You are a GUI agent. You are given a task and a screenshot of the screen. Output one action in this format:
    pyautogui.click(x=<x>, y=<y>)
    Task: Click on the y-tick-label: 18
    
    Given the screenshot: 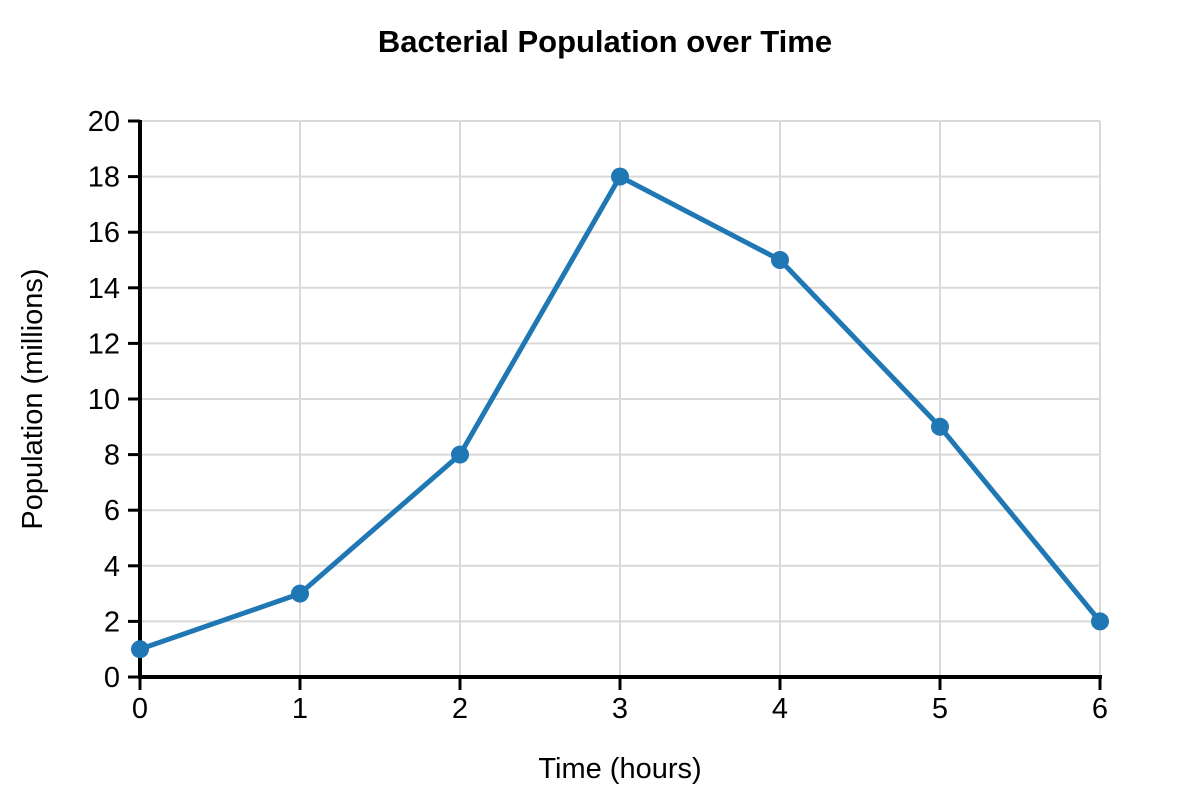 What is the action you would take?
    pyautogui.click(x=104, y=178)
    